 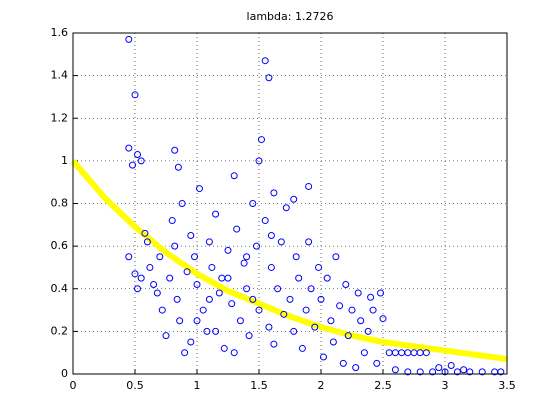 I want to click on x-tick-label: 2, so click(x=321, y=385).